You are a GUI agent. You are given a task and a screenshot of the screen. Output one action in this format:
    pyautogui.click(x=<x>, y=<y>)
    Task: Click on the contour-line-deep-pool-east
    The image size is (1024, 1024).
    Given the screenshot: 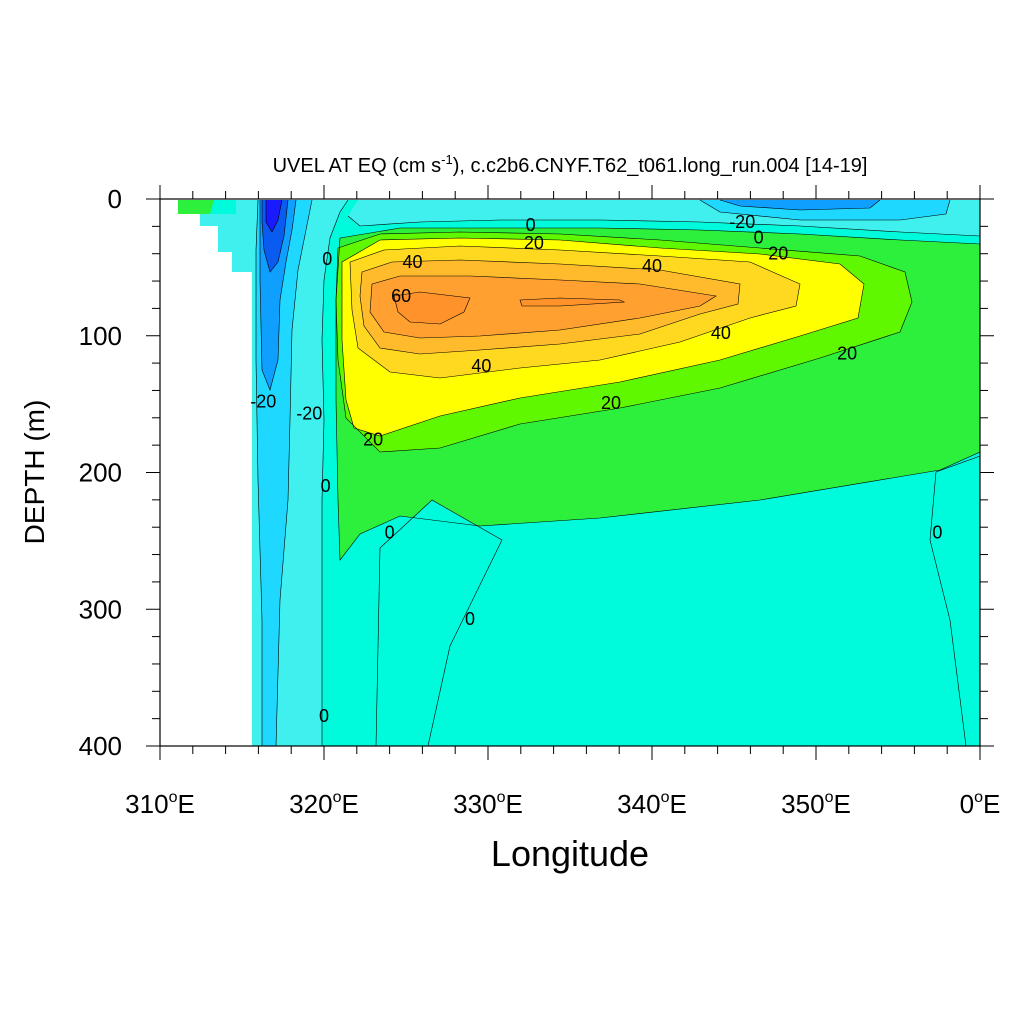 What is the action you would take?
    pyautogui.click(x=954, y=600)
    